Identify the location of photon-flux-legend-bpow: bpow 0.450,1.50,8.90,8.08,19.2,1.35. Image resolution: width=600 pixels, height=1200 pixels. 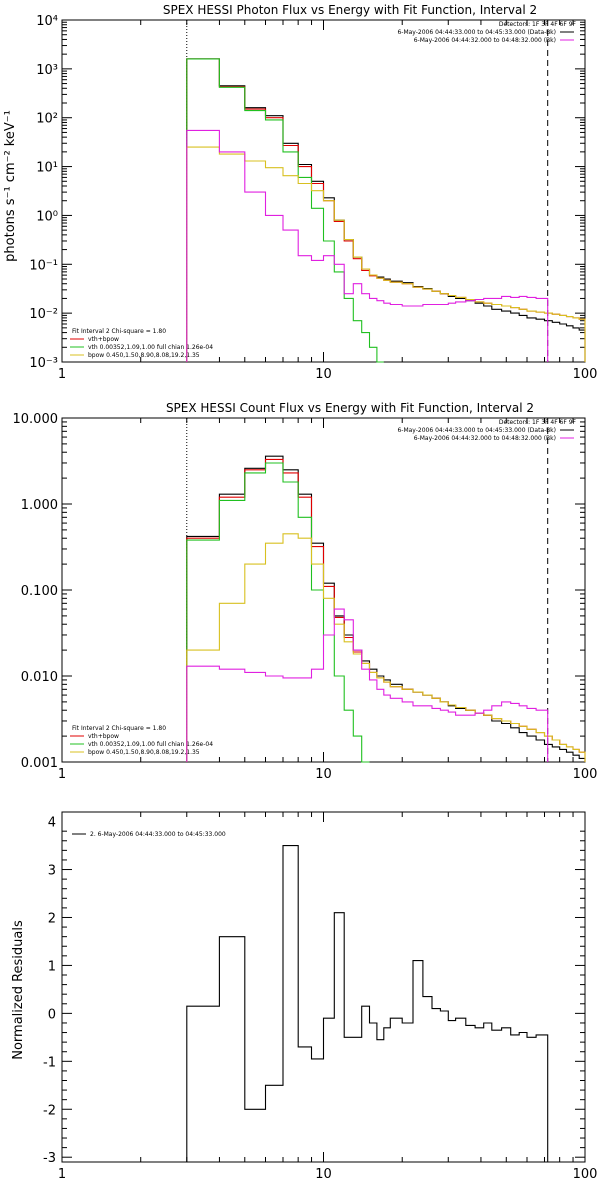
(144, 355).